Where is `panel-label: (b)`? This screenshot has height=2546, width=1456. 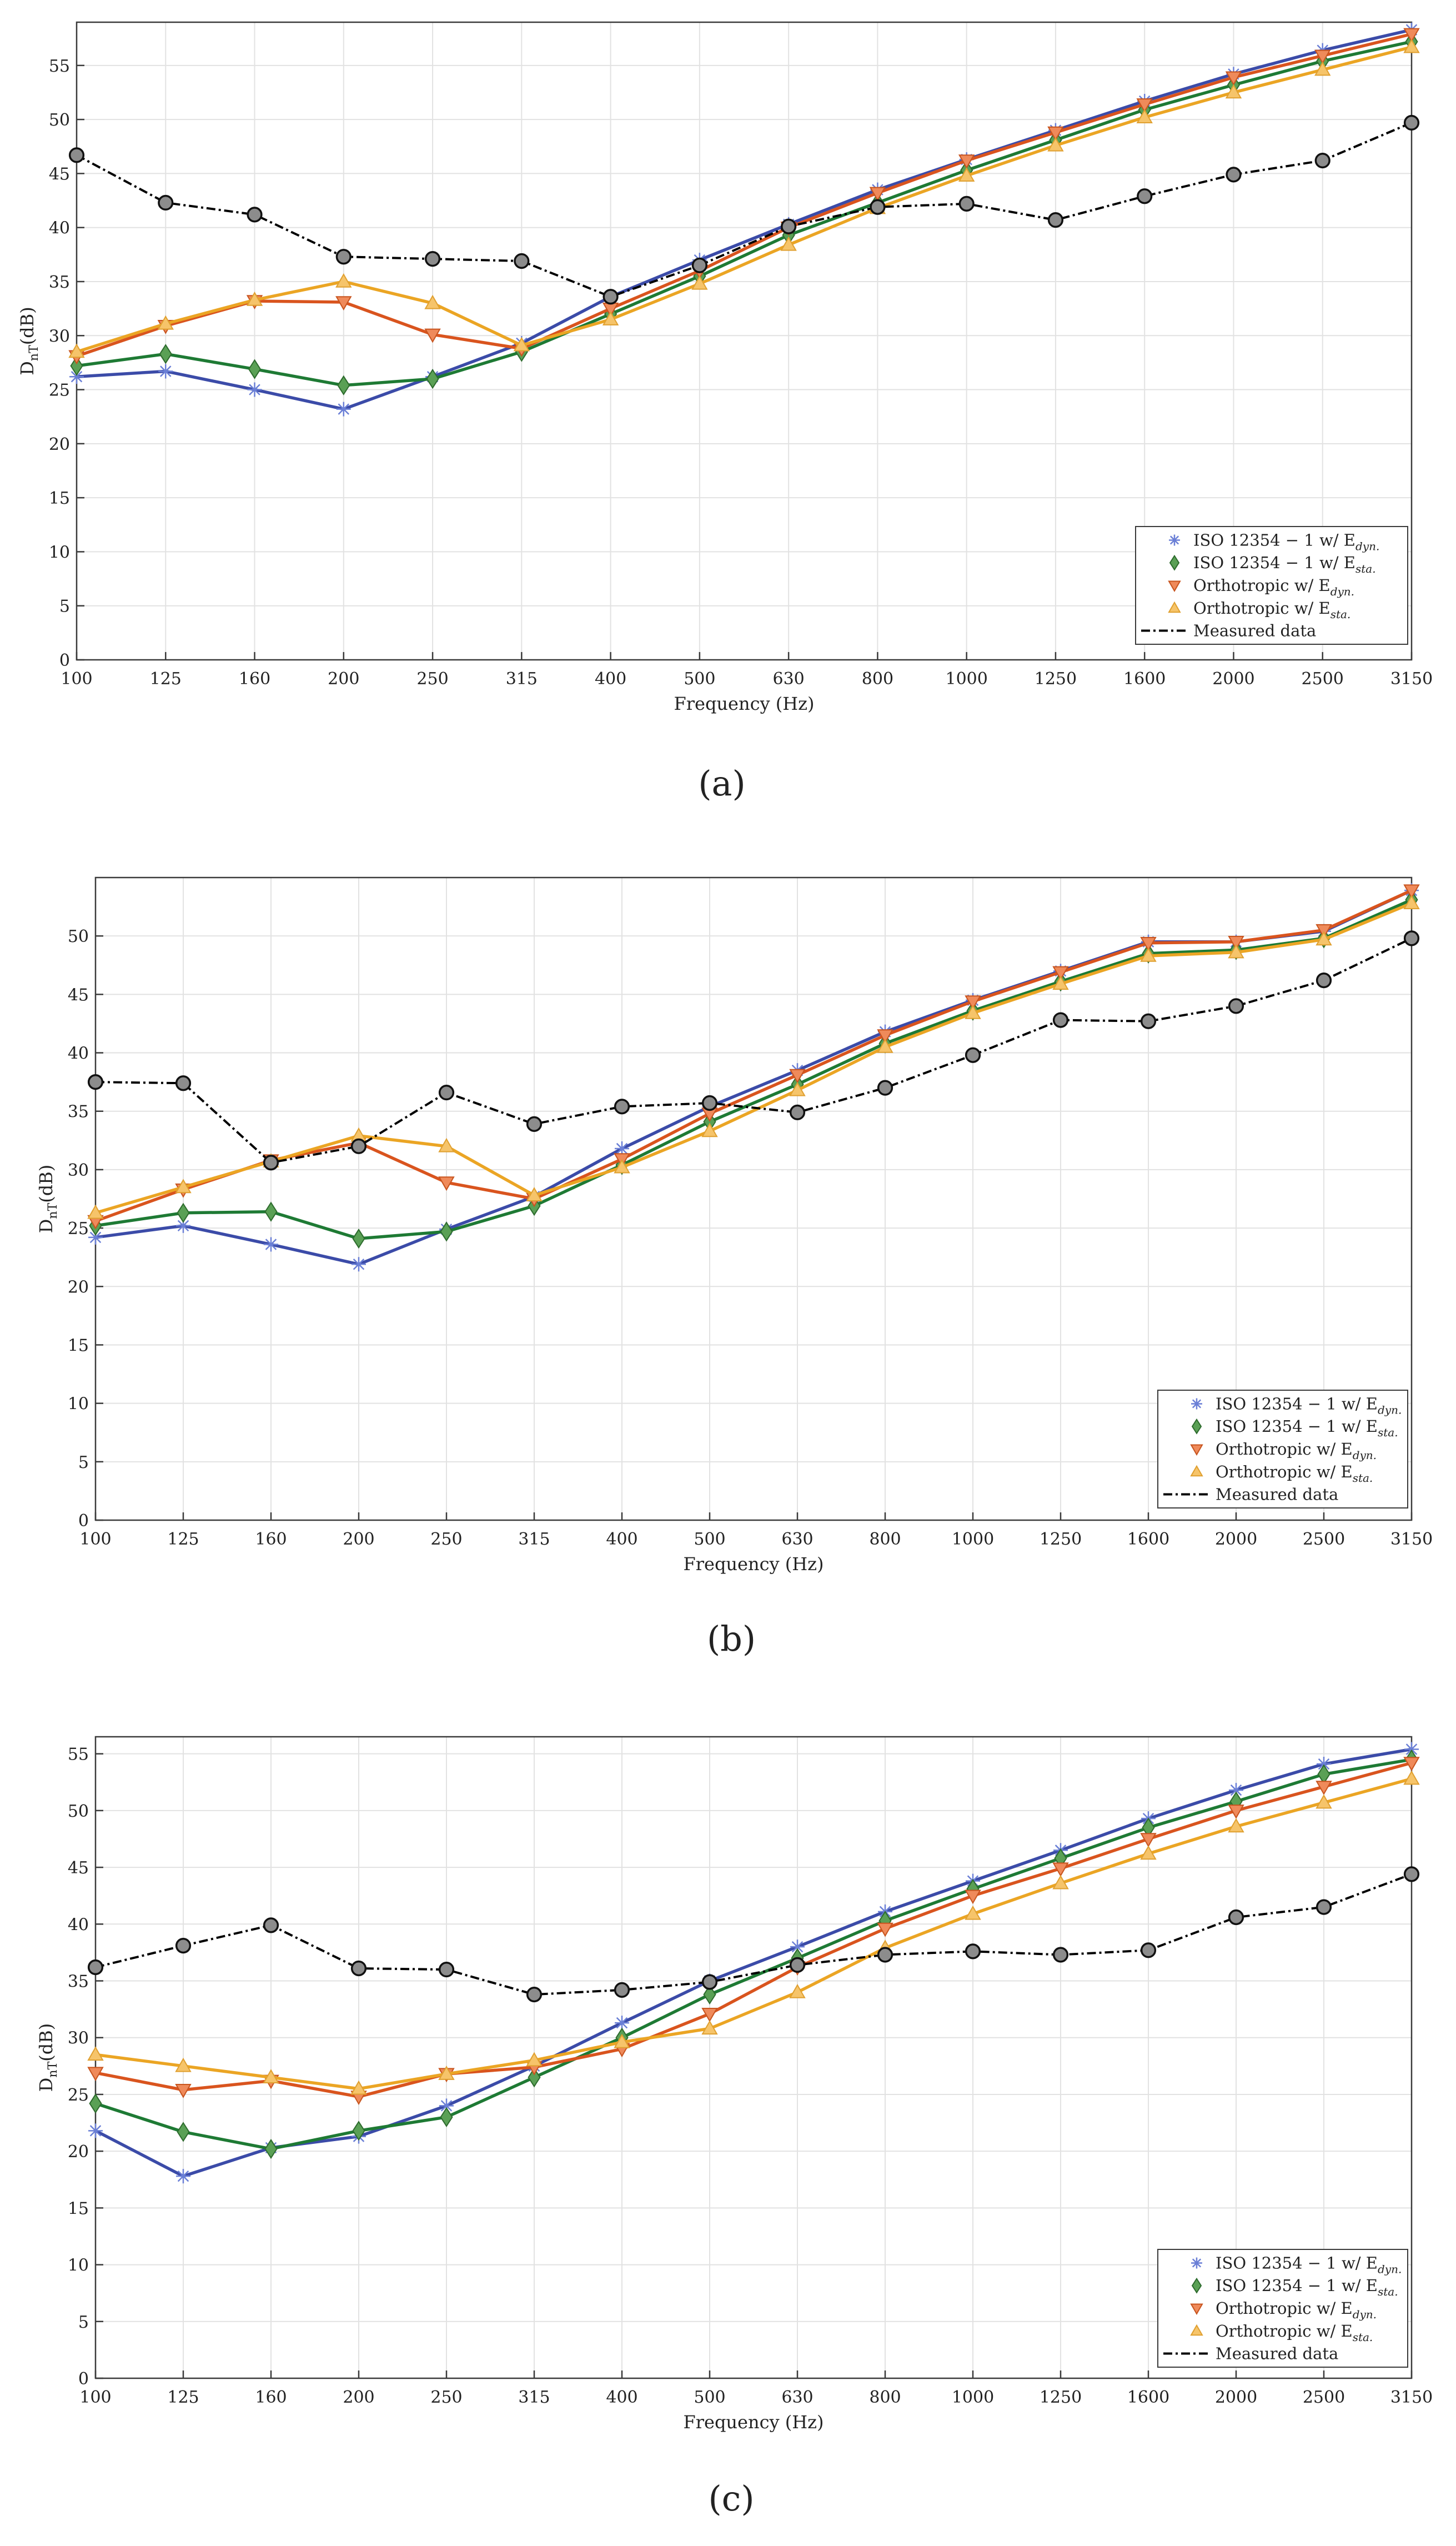 panel-label: (b) is located at coordinates (732, 1638).